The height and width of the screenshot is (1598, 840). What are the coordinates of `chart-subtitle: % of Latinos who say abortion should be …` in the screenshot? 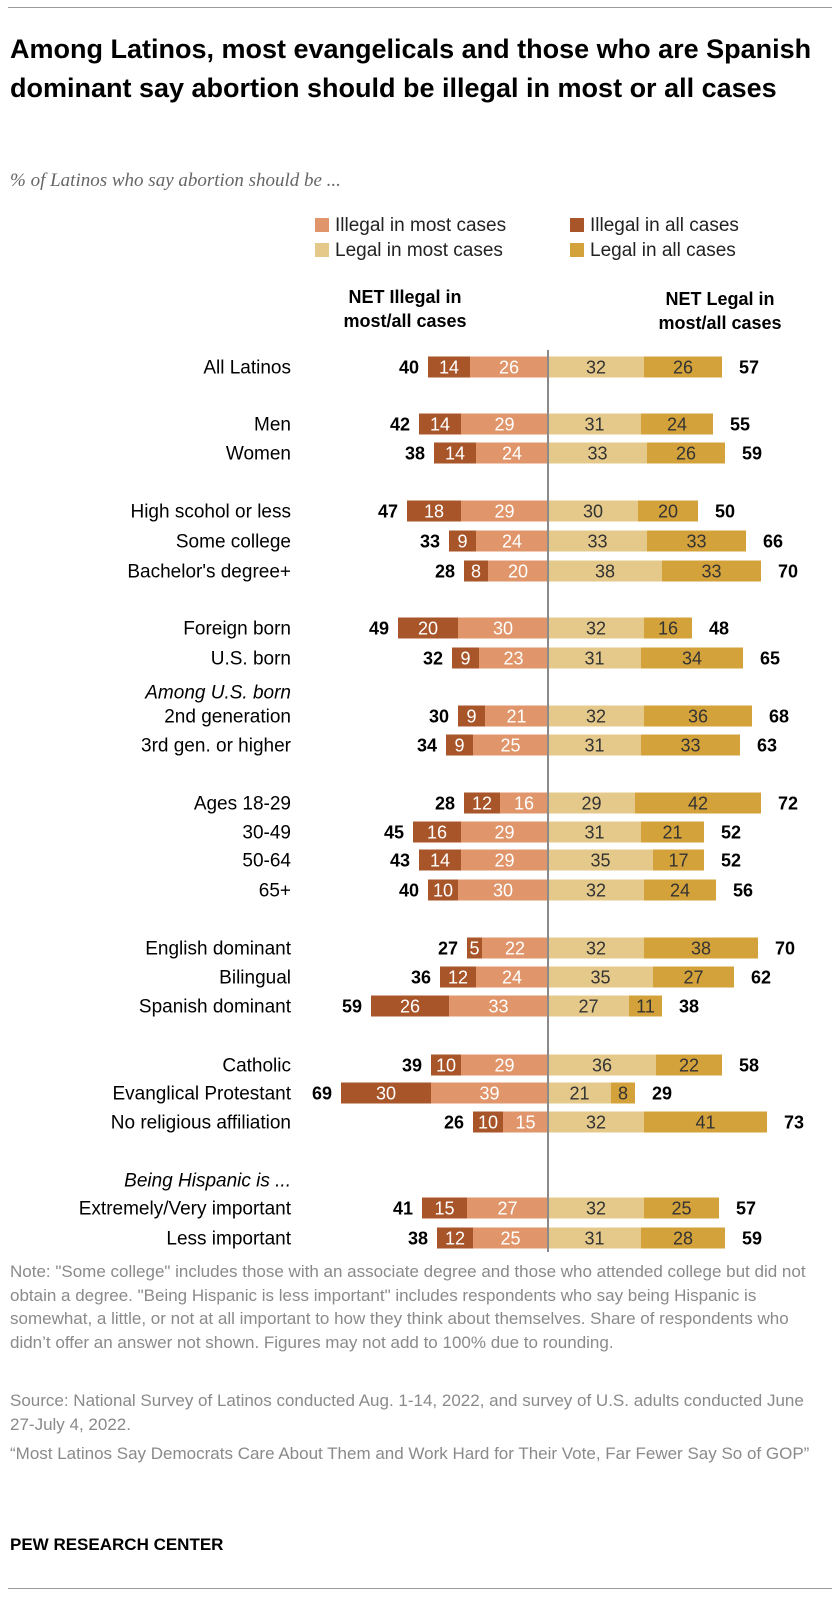 It's located at (175, 180).